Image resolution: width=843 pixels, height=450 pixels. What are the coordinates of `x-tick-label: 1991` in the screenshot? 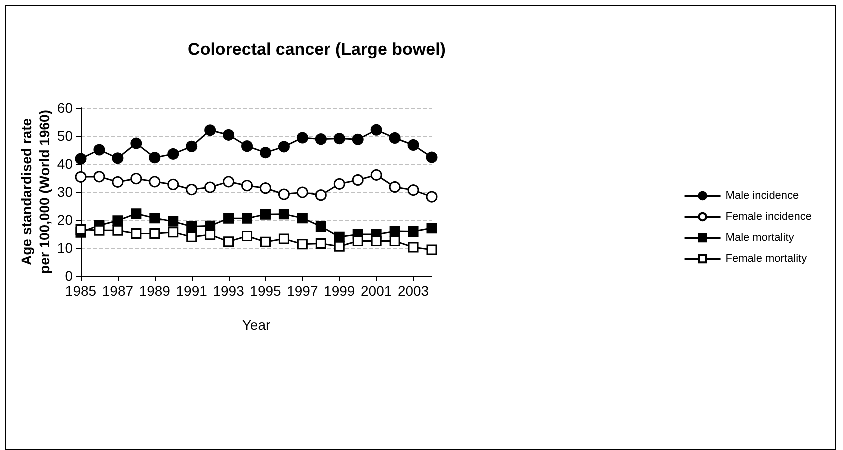 It's located at (192, 291).